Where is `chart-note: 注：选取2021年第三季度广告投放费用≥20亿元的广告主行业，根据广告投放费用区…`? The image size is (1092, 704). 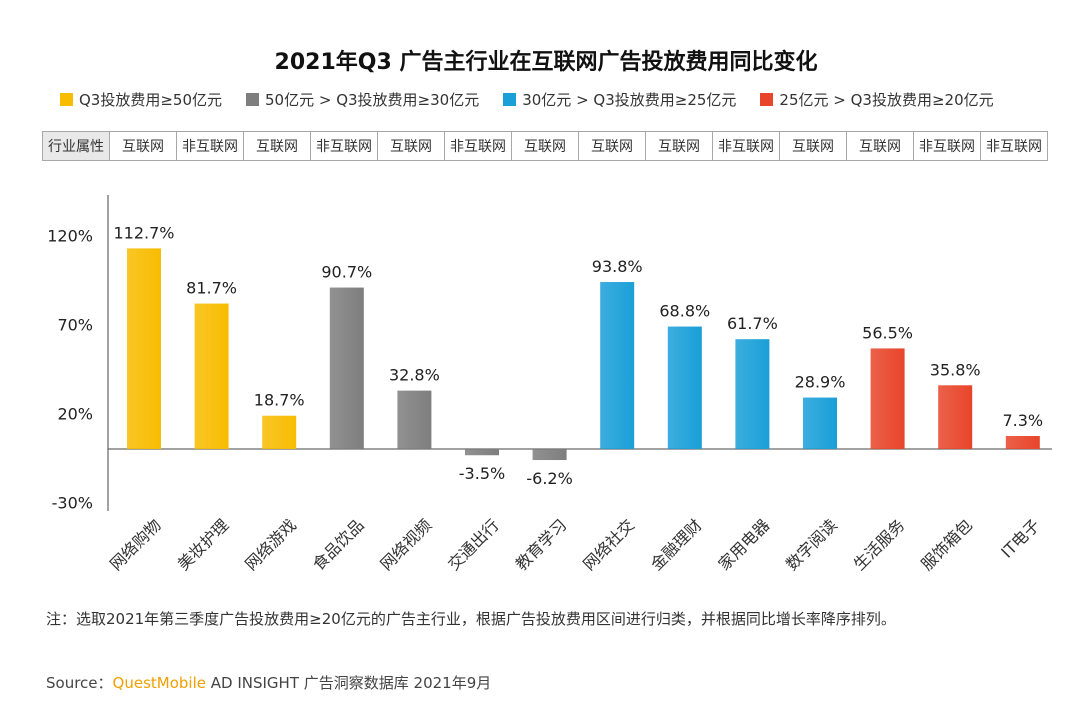
chart-note: 注：选取2021年第三季度广告投放费用≥20亿元的广告主行业，根据广告投放费用区… is located at coordinates (471, 619).